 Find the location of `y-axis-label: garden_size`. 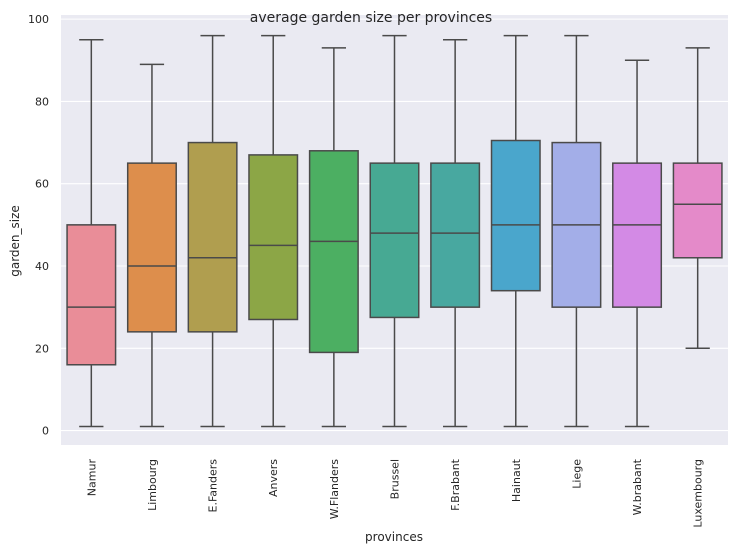

y-axis-label: garden_size is located at coordinates (15, 241).